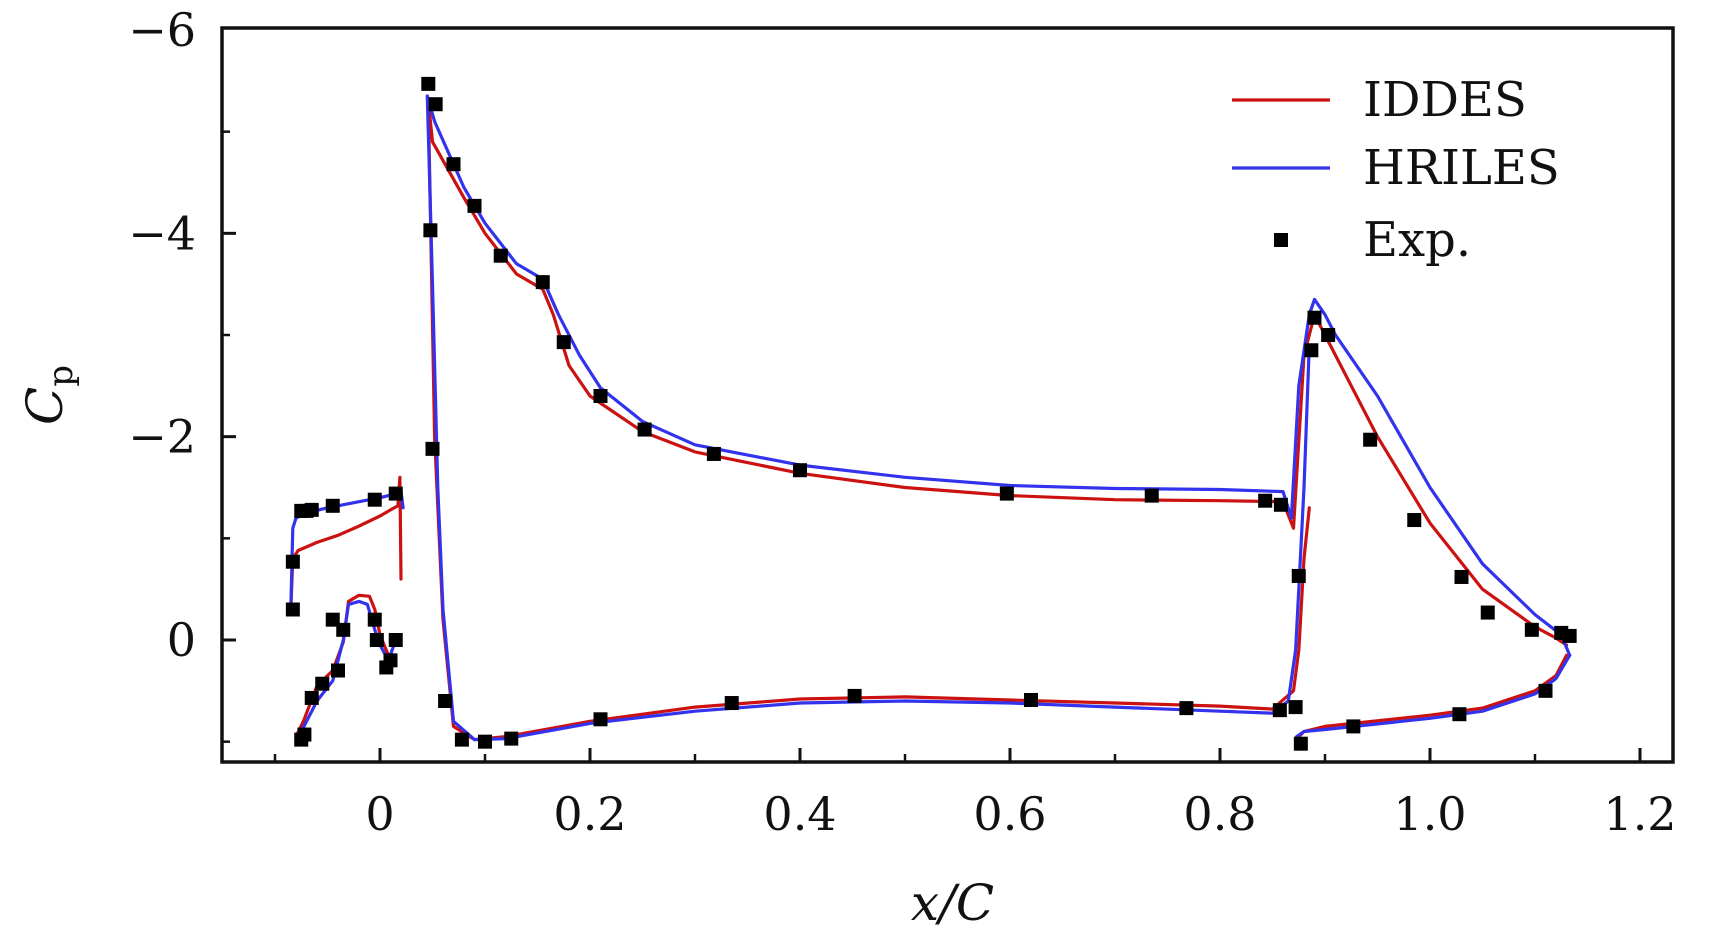 This screenshot has width=1716, height=935. What do you see at coordinates (162, 335) in the screenshot?
I see `y-tick-labels: −6 −4 −2 0` at bounding box center [162, 335].